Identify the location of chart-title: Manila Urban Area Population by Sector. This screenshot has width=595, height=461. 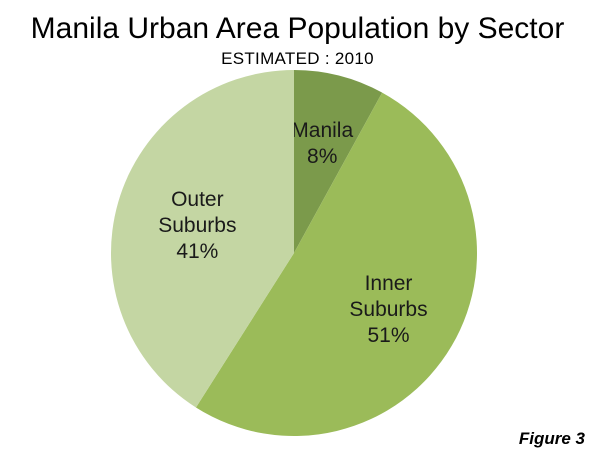
(297, 28).